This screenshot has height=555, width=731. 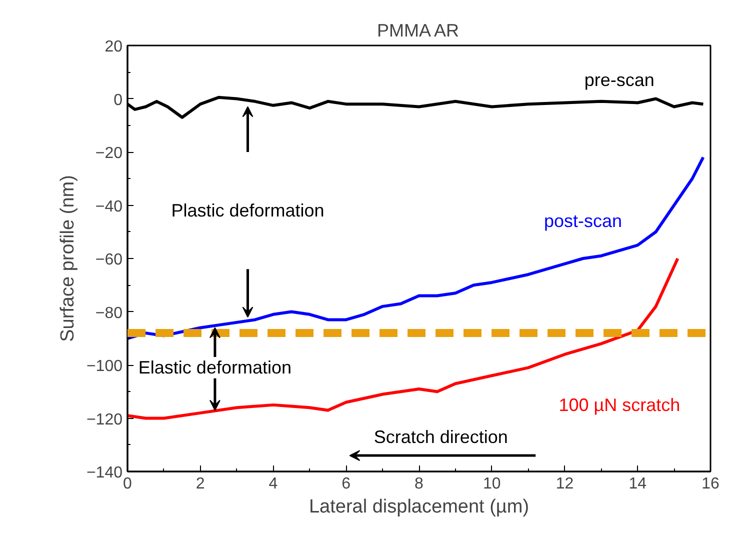 I want to click on x-axis-title: Lateral displacement (µm), so click(x=419, y=507).